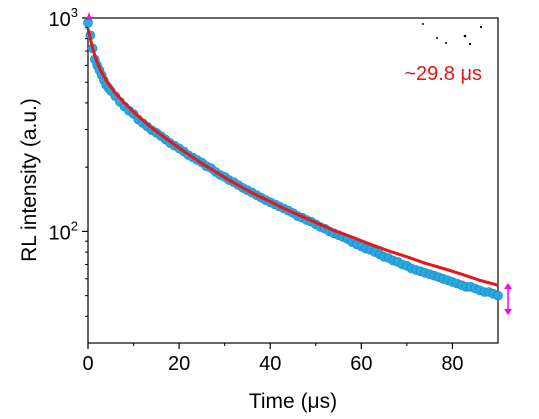 The height and width of the screenshot is (419, 539). I want to click on y-axis-ticks: 10² 10³, so click(68, 161).